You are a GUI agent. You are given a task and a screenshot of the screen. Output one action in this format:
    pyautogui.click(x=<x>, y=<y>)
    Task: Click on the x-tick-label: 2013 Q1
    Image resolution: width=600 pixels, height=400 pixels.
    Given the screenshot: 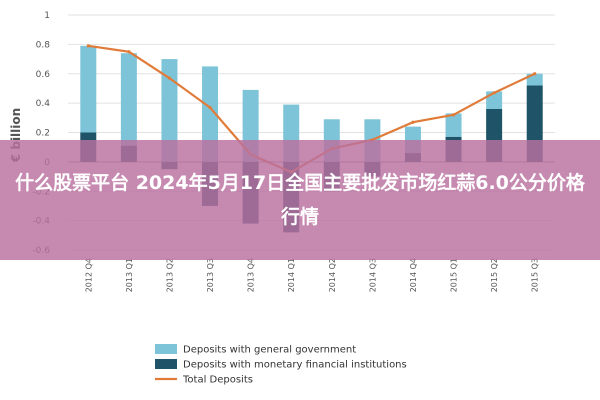 What is the action you would take?
    pyautogui.click(x=129, y=275)
    